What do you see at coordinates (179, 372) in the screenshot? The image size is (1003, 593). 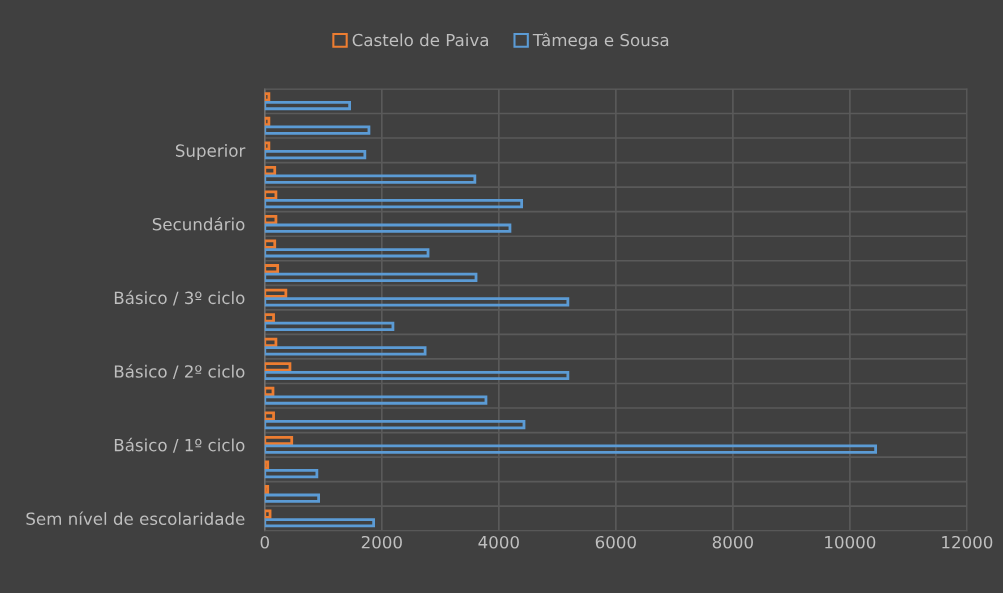 I see `y-tick-label: Básico / 2º ciclo` at bounding box center [179, 372].